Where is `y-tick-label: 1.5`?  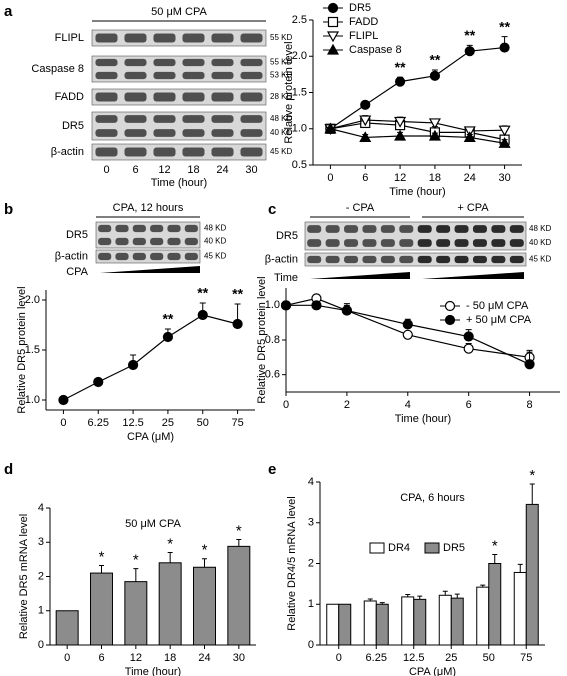
y-tick-label: 1.5 is located at coordinates (32, 350).